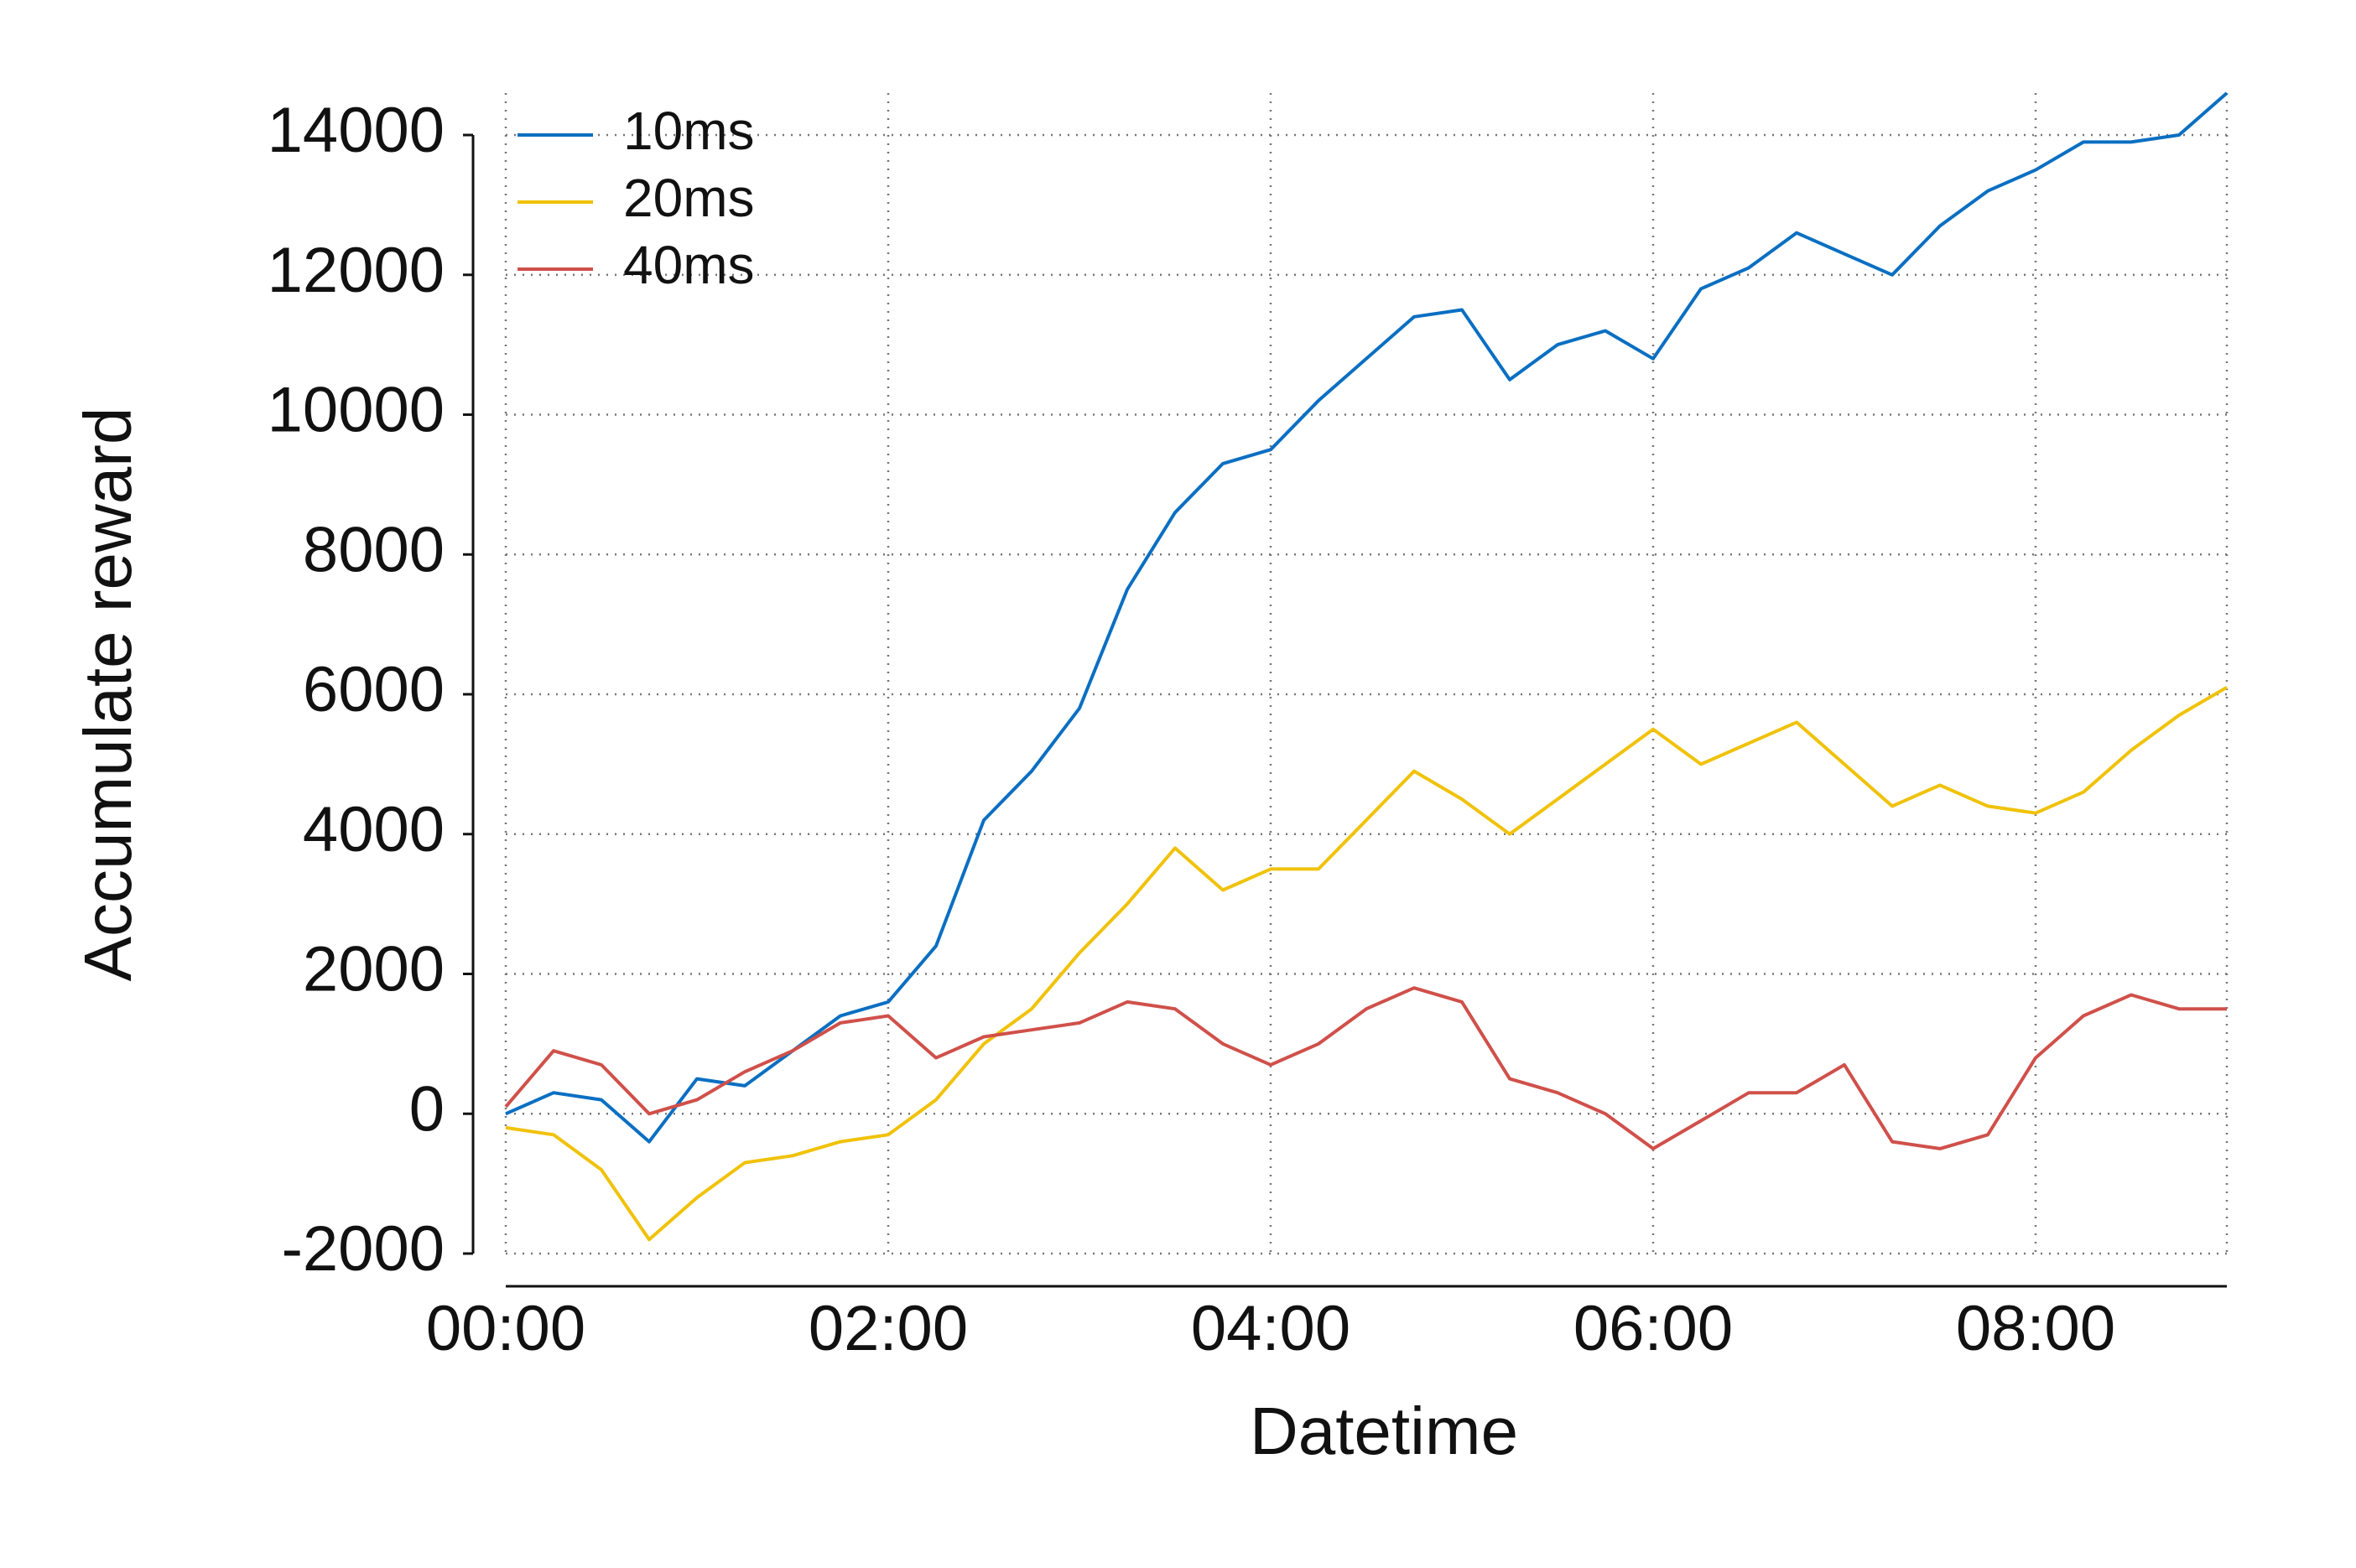  Describe the element at coordinates (356, 410) in the screenshot. I see `y-tick-label: 10000` at that location.